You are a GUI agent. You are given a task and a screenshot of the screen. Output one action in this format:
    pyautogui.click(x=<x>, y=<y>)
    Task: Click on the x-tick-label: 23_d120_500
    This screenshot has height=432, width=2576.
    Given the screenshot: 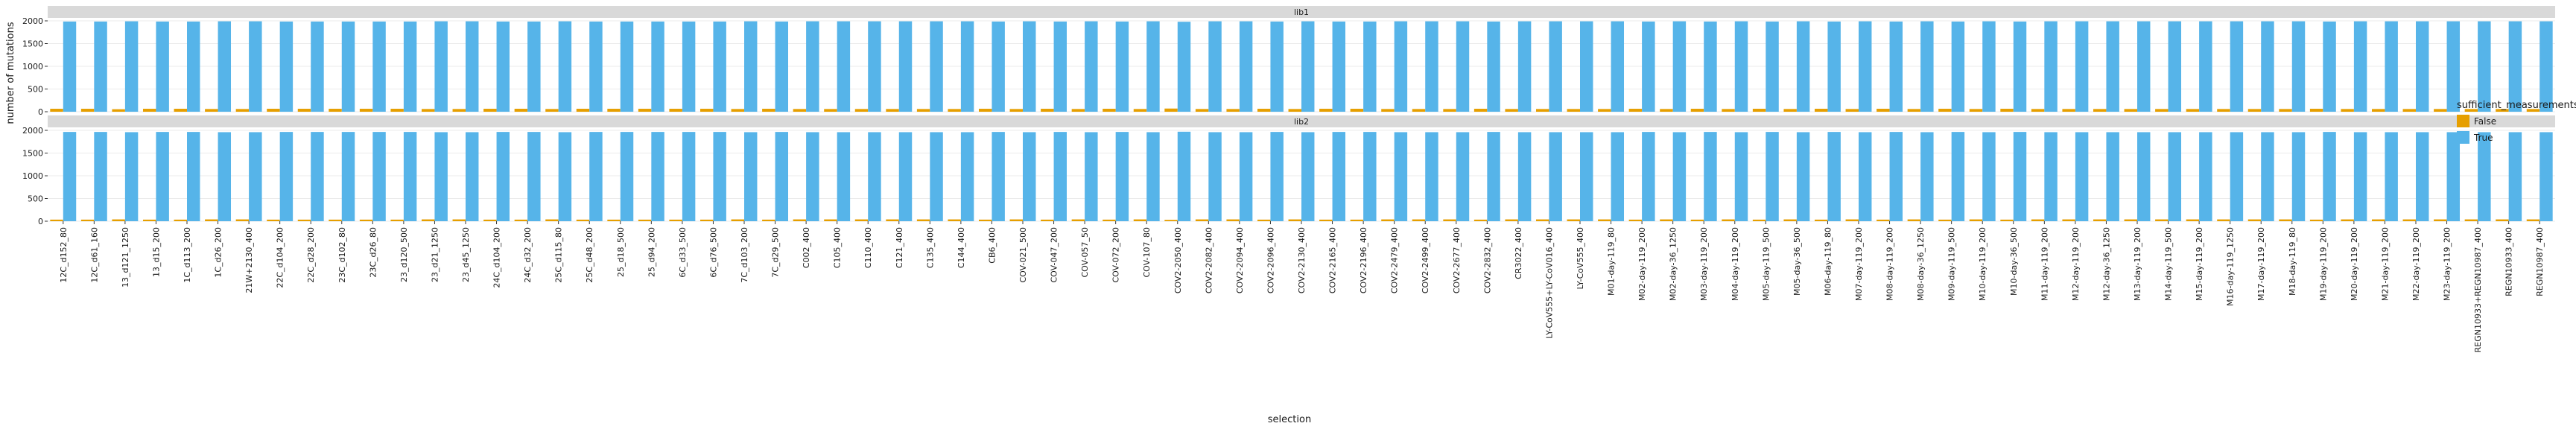 What is the action you would take?
    pyautogui.click(x=404, y=254)
    